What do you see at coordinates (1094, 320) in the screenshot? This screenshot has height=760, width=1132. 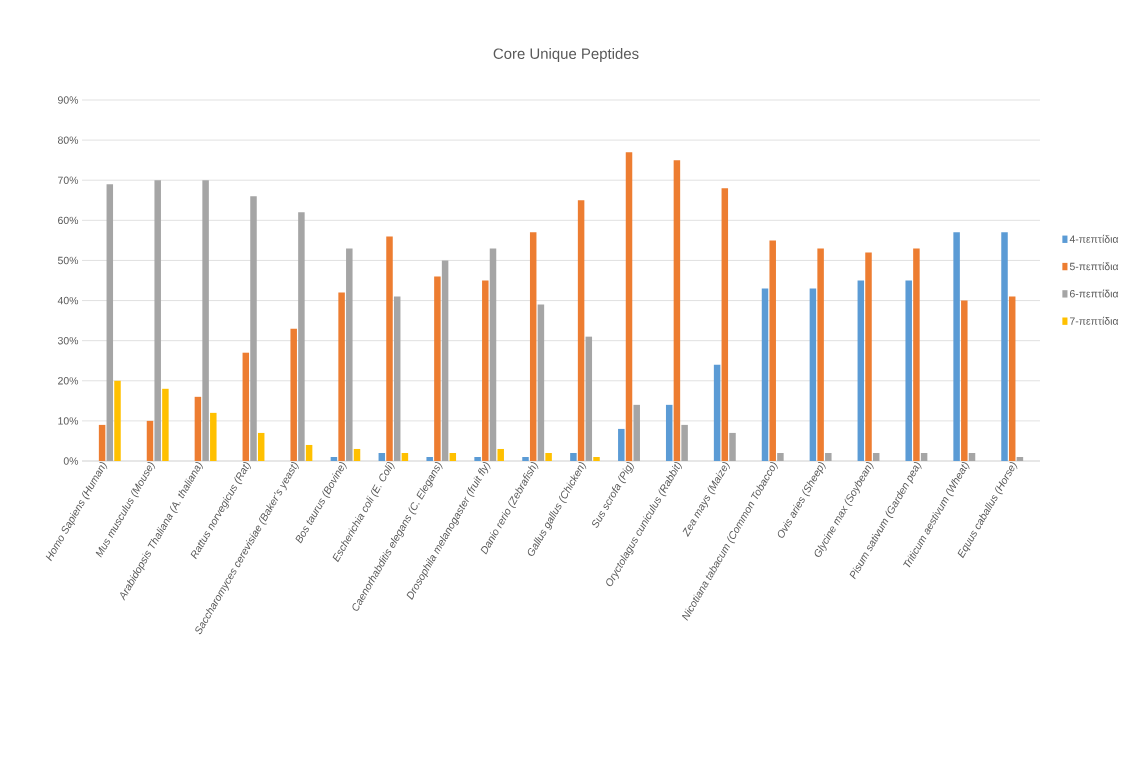 I see `legend-label: 7-πεπτίδια` at bounding box center [1094, 320].